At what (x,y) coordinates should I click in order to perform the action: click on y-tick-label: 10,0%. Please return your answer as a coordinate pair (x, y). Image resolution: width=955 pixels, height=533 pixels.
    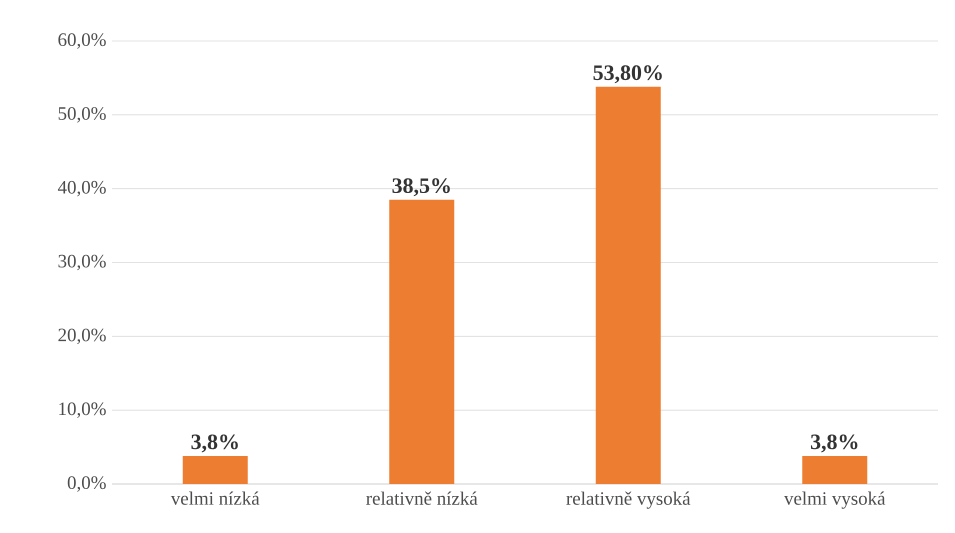
    Looking at the image, I should click on (82, 410).